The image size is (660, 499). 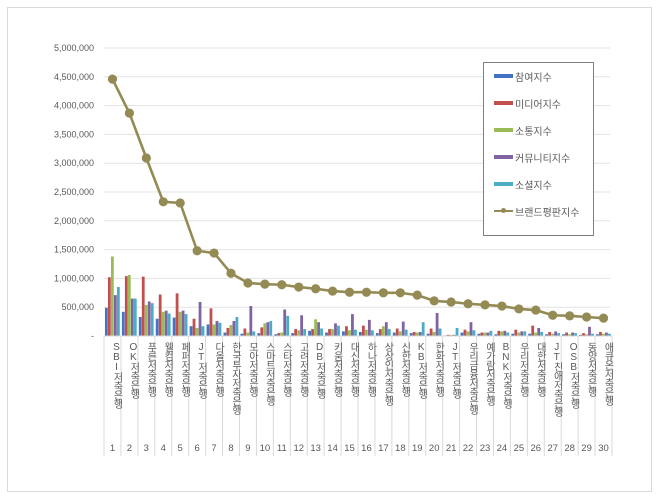 What do you see at coordinates (366, 448) in the screenshot?
I see `x-rank-label: 16` at bounding box center [366, 448].